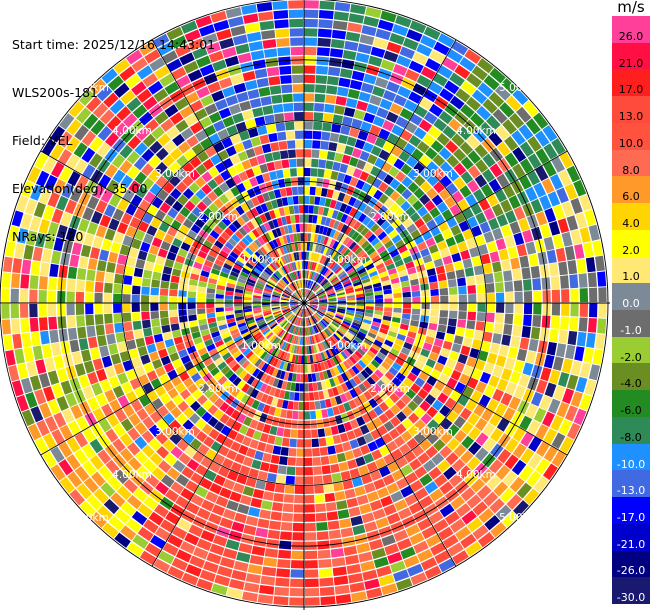 This screenshot has width=650, height=610. I want to click on colorbar-tick-label: -17.0, so click(631, 517).